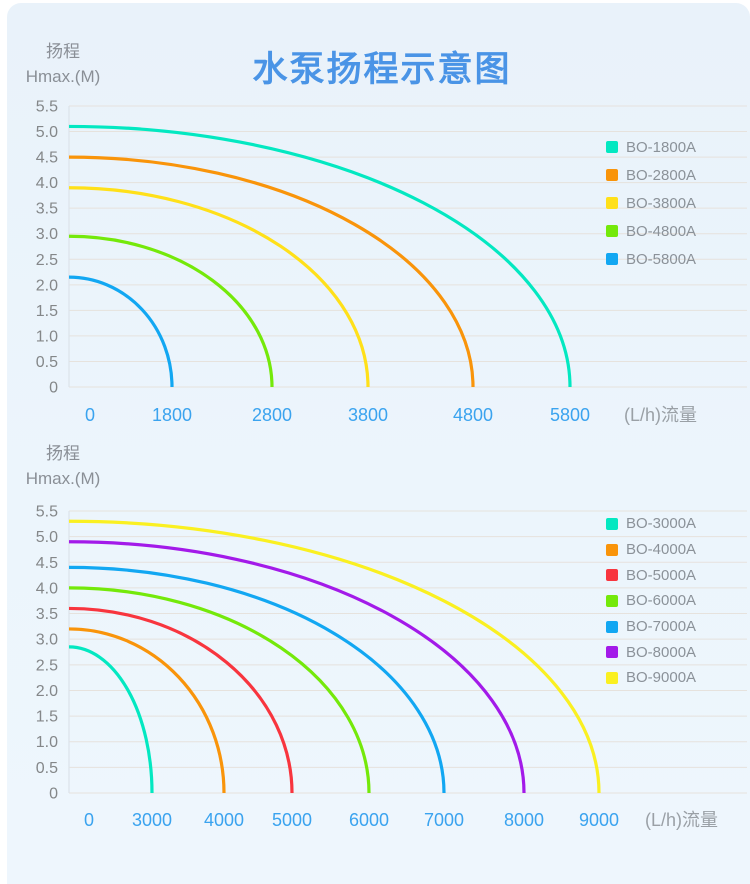 The width and height of the screenshot is (750, 884). I want to click on chart-top-legend: BO-1800A BO-2800A BO-3800A BO-4800A BO-5800A, so click(651, 203).